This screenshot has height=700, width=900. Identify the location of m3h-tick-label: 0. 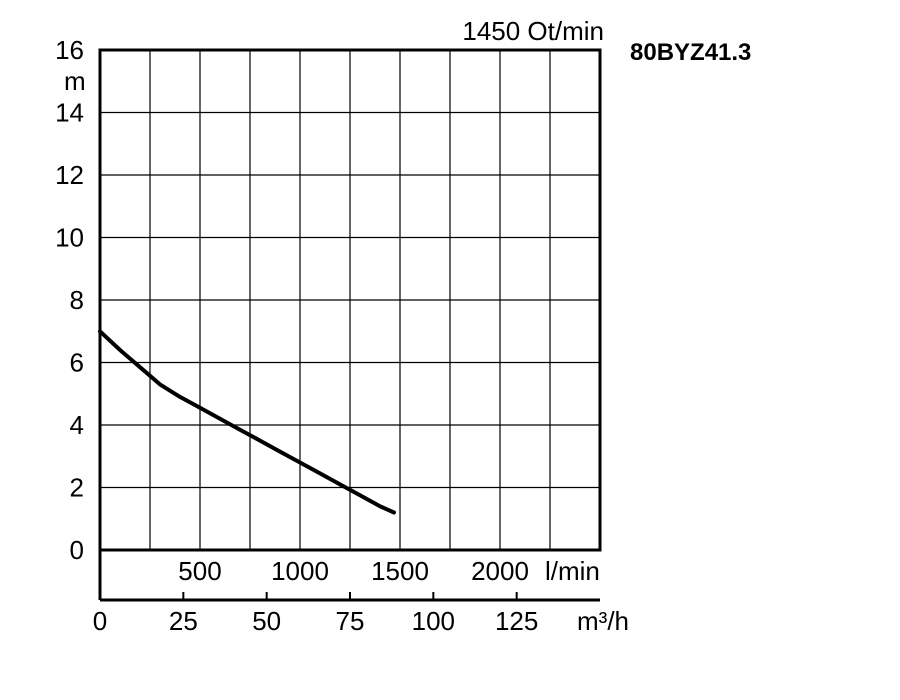
(100, 621).